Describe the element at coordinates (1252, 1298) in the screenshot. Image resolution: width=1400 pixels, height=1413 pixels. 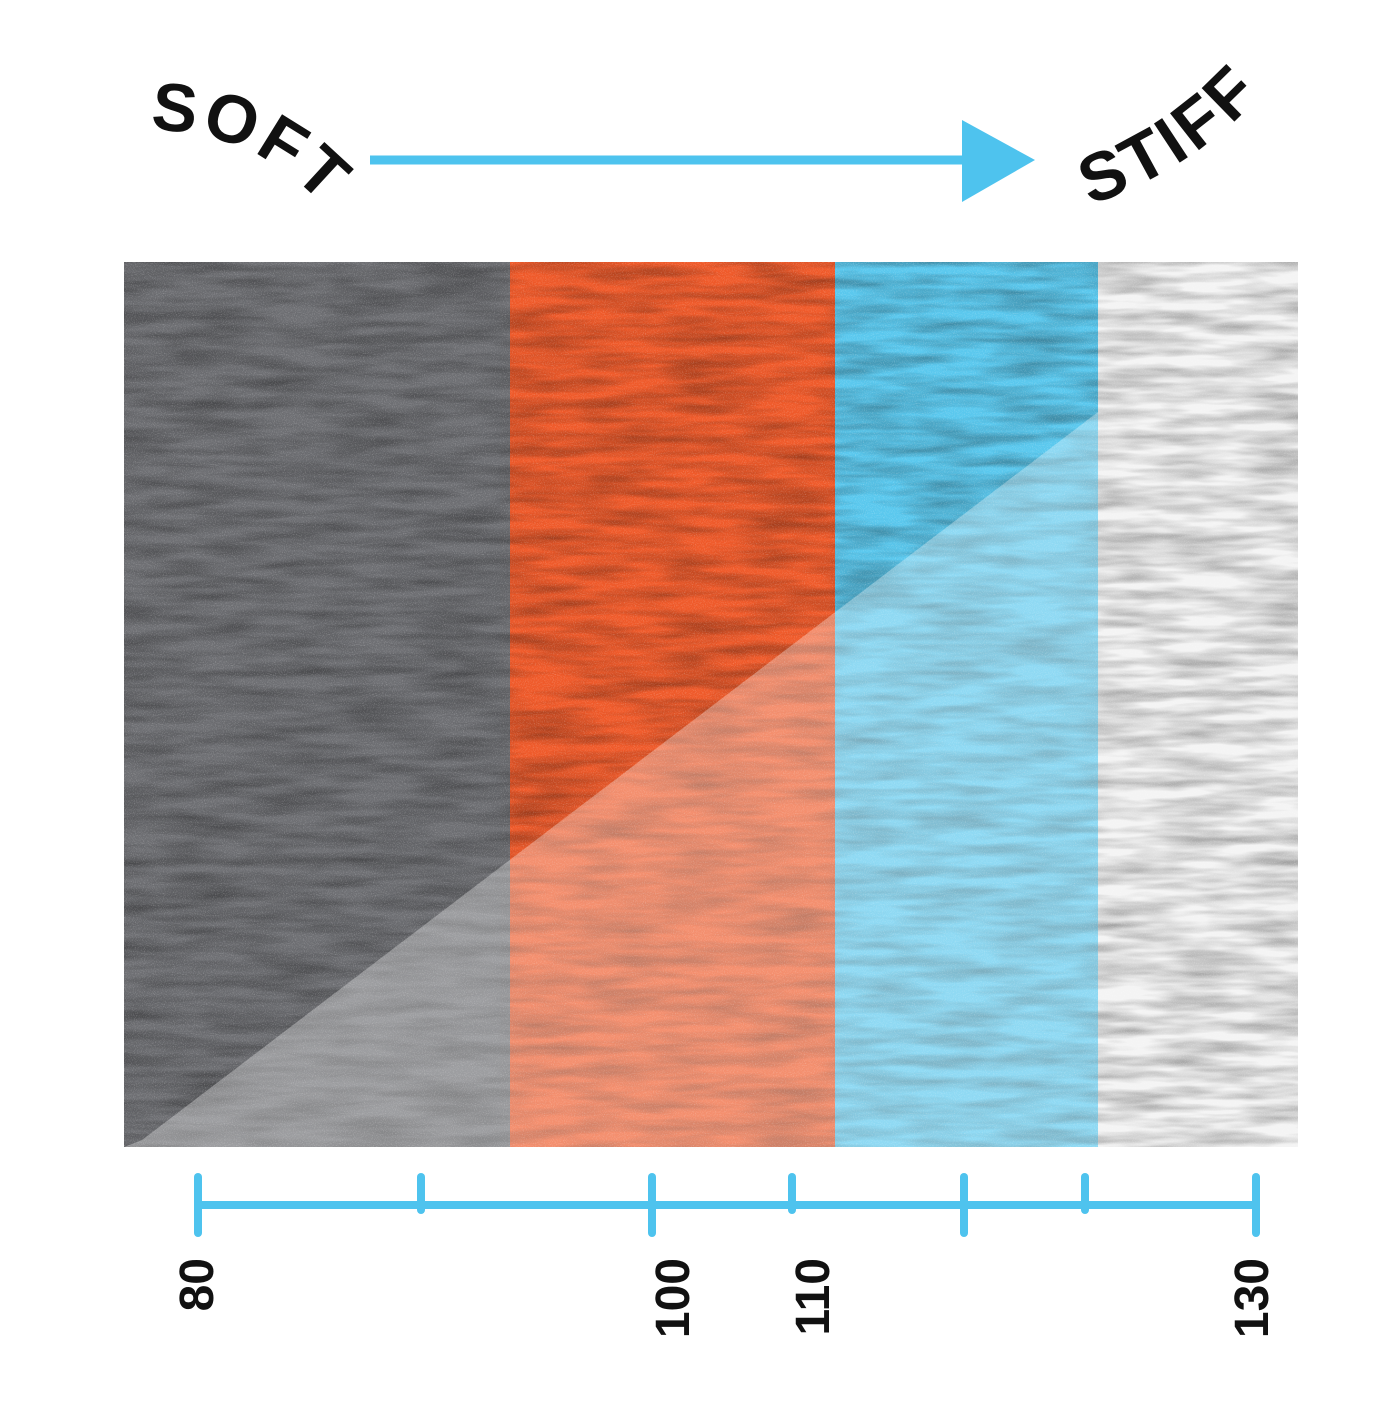
I see `tick-label-130: 130` at that location.